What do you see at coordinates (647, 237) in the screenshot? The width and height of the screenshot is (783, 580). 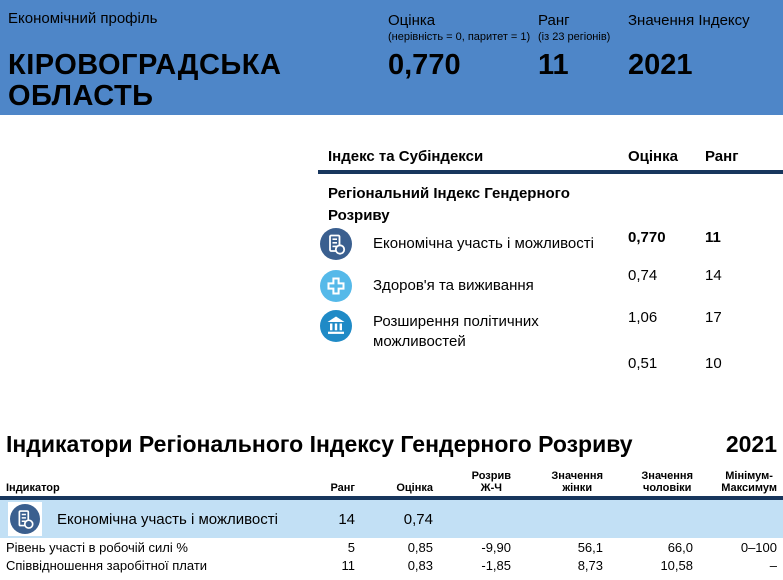 I see `row-score: 0,770` at bounding box center [647, 237].